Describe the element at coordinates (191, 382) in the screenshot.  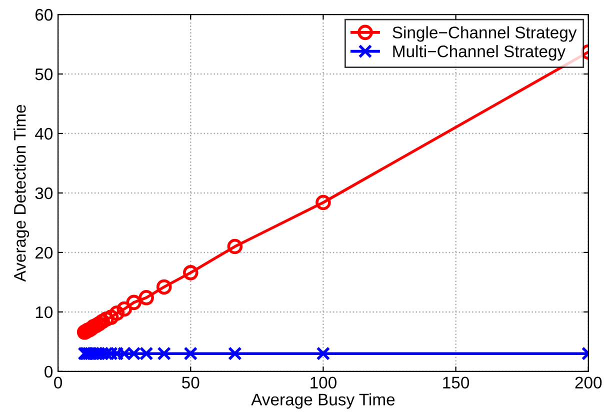
I see `x-tick-label: 50` at that location.